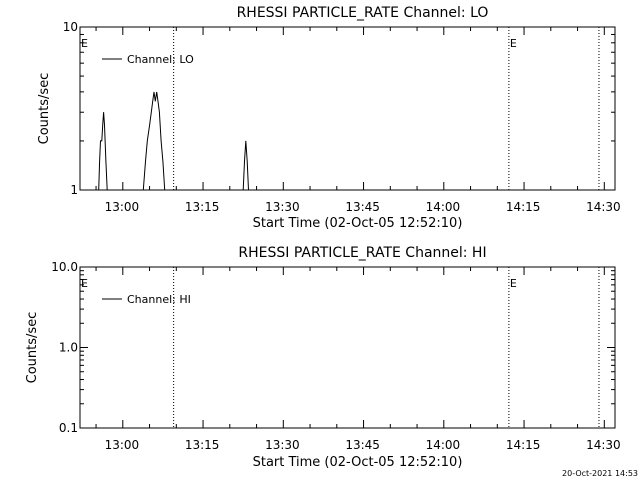  What do you see at coordinates (160, 59) in the screenshot?
I see `legend-label: Channel: LO` at bounding box center [160, 59].